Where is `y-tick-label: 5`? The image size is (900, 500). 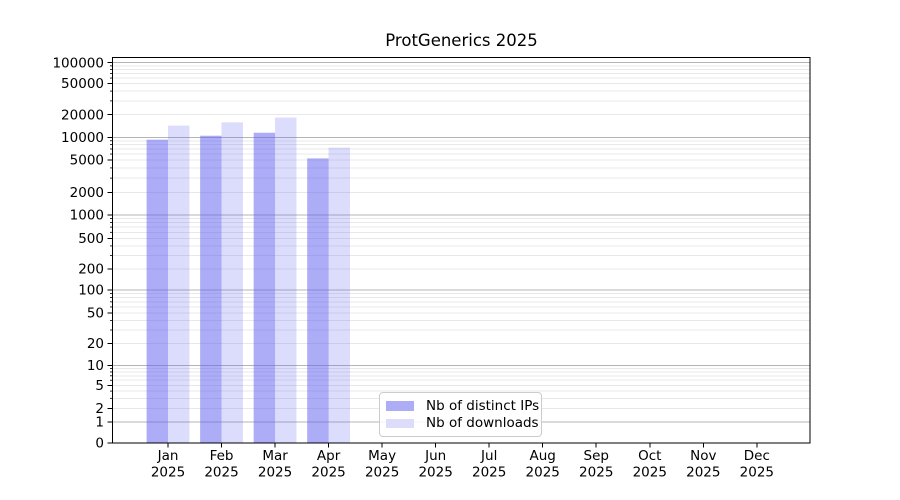
y-tick-label: 5 is located at coordinates (99, 386).